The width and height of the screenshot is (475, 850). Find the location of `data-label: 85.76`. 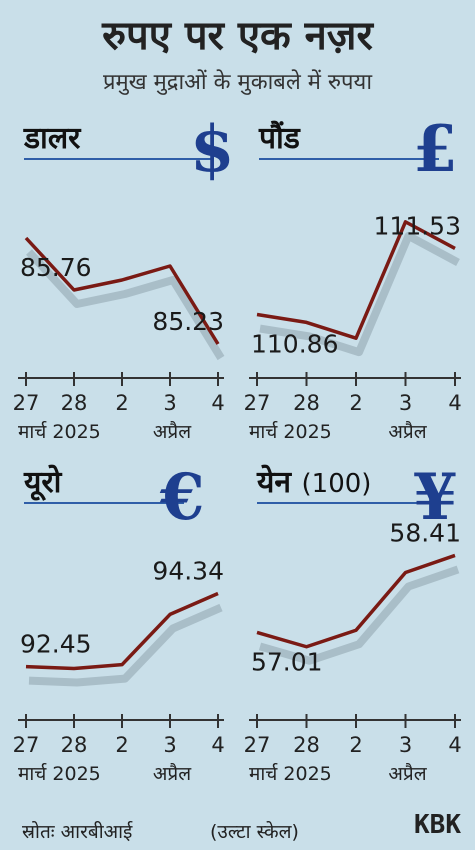

data-label: 85.76 is located at coordinates (56, 267).